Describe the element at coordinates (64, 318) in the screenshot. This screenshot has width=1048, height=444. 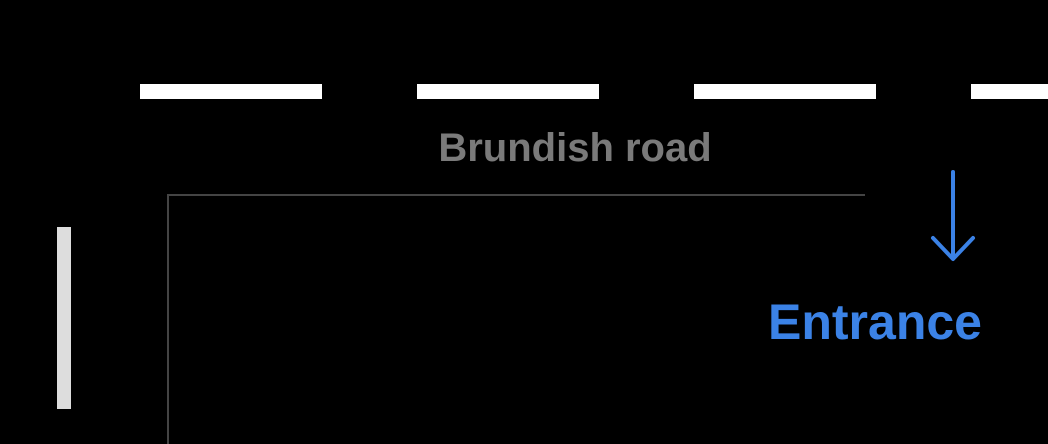
I see `side-marker-bar` at that location.